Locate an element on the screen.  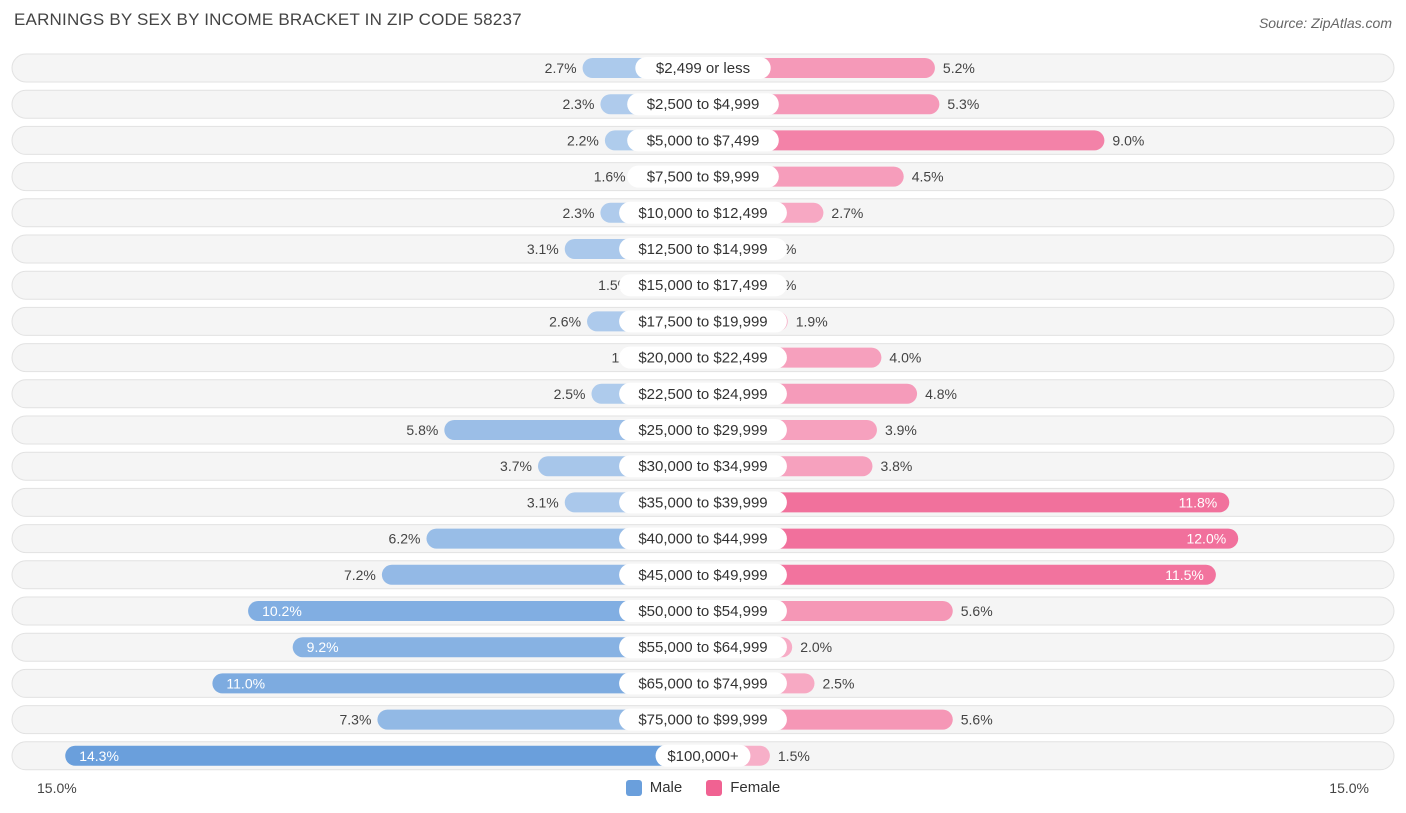
category-label: $75,000 to $99,999 is located at coordinates (702, 720).